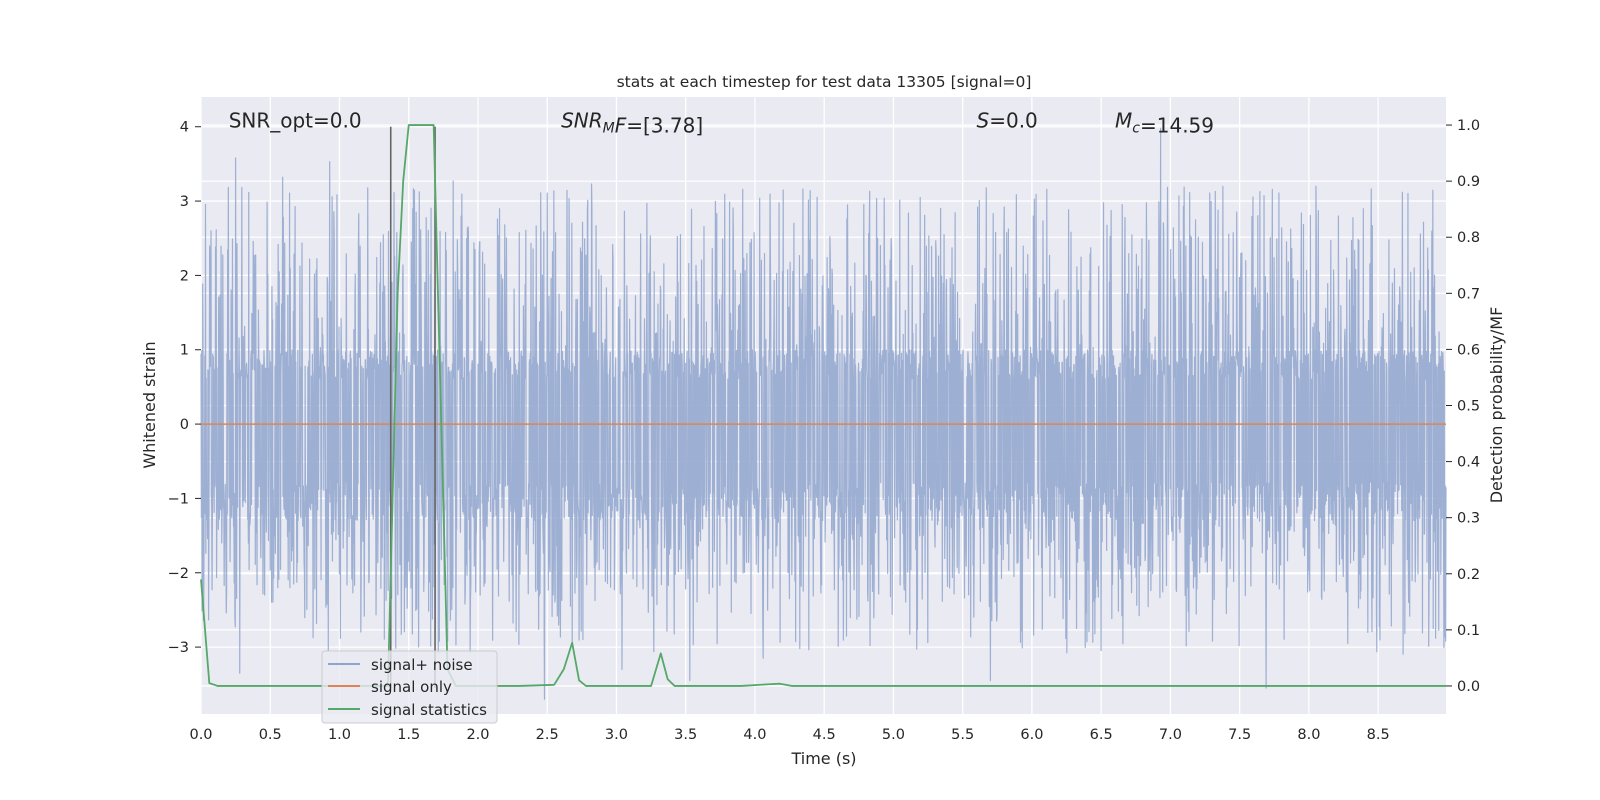 The width and height of the screenshot is (1600, 800). I want to click on y2-tick-label: 1.0, so click(1468, 126).